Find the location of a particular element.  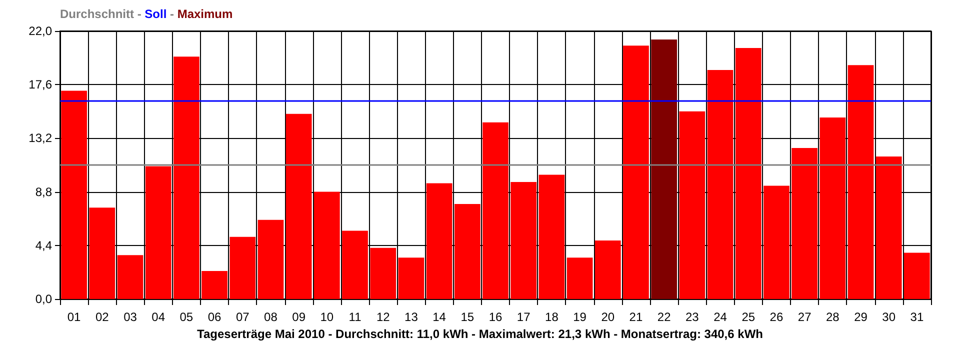

x-tick-label: 06 is located at coordinates (215, 317).